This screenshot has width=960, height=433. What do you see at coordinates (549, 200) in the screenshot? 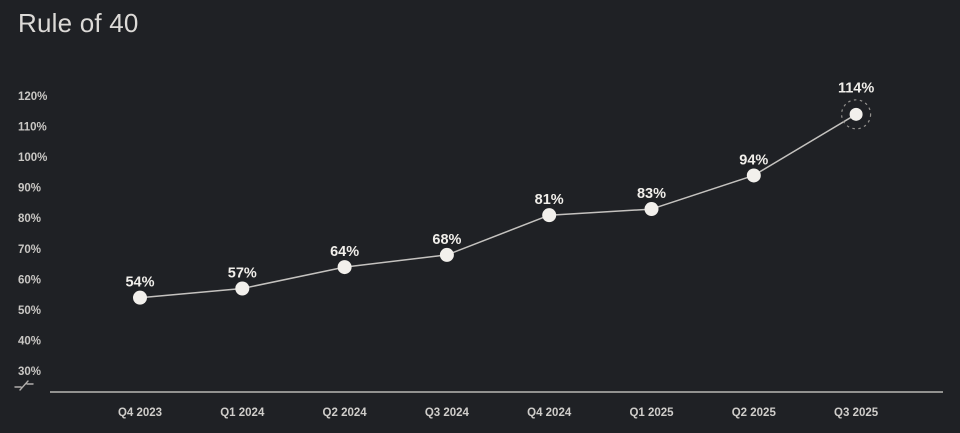
I see `data-point-label: 81%` at bounding box center [549, 200].